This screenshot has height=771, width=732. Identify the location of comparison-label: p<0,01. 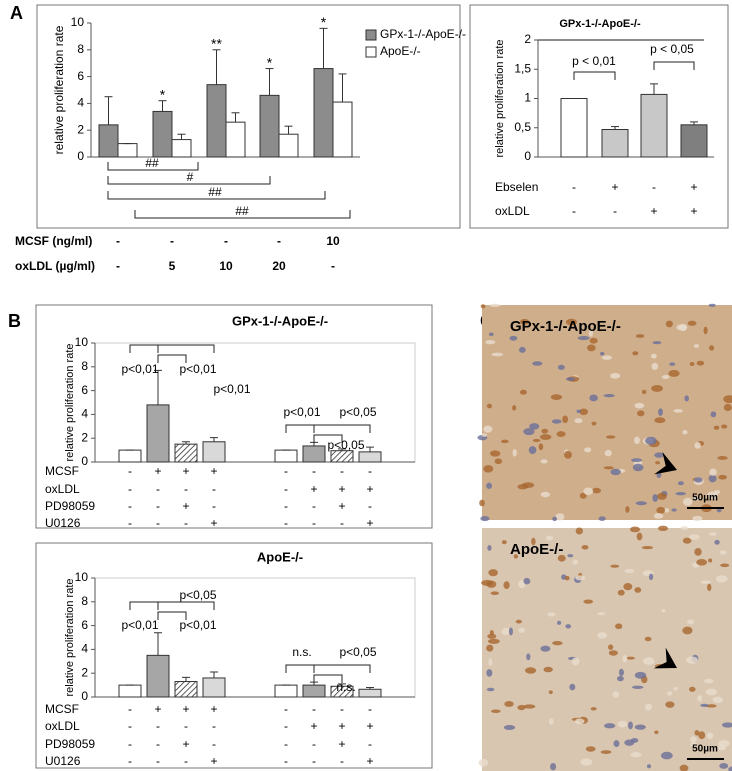
(139, 625).